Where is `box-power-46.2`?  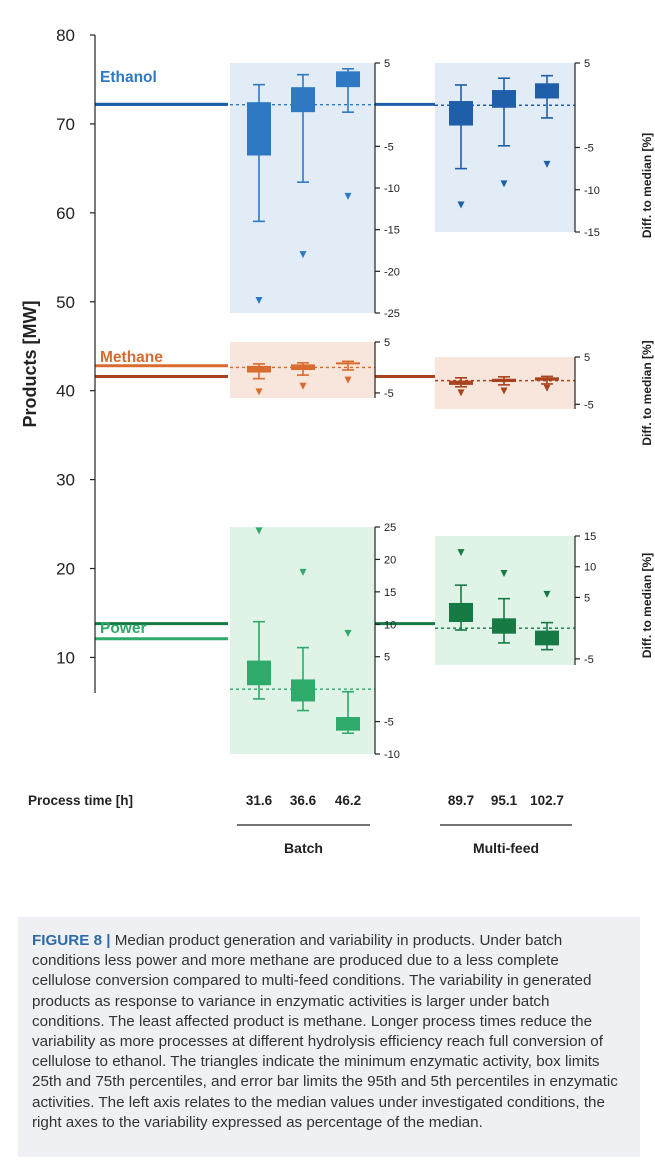 box-power-46.2 is located at coordinates (348, 724).